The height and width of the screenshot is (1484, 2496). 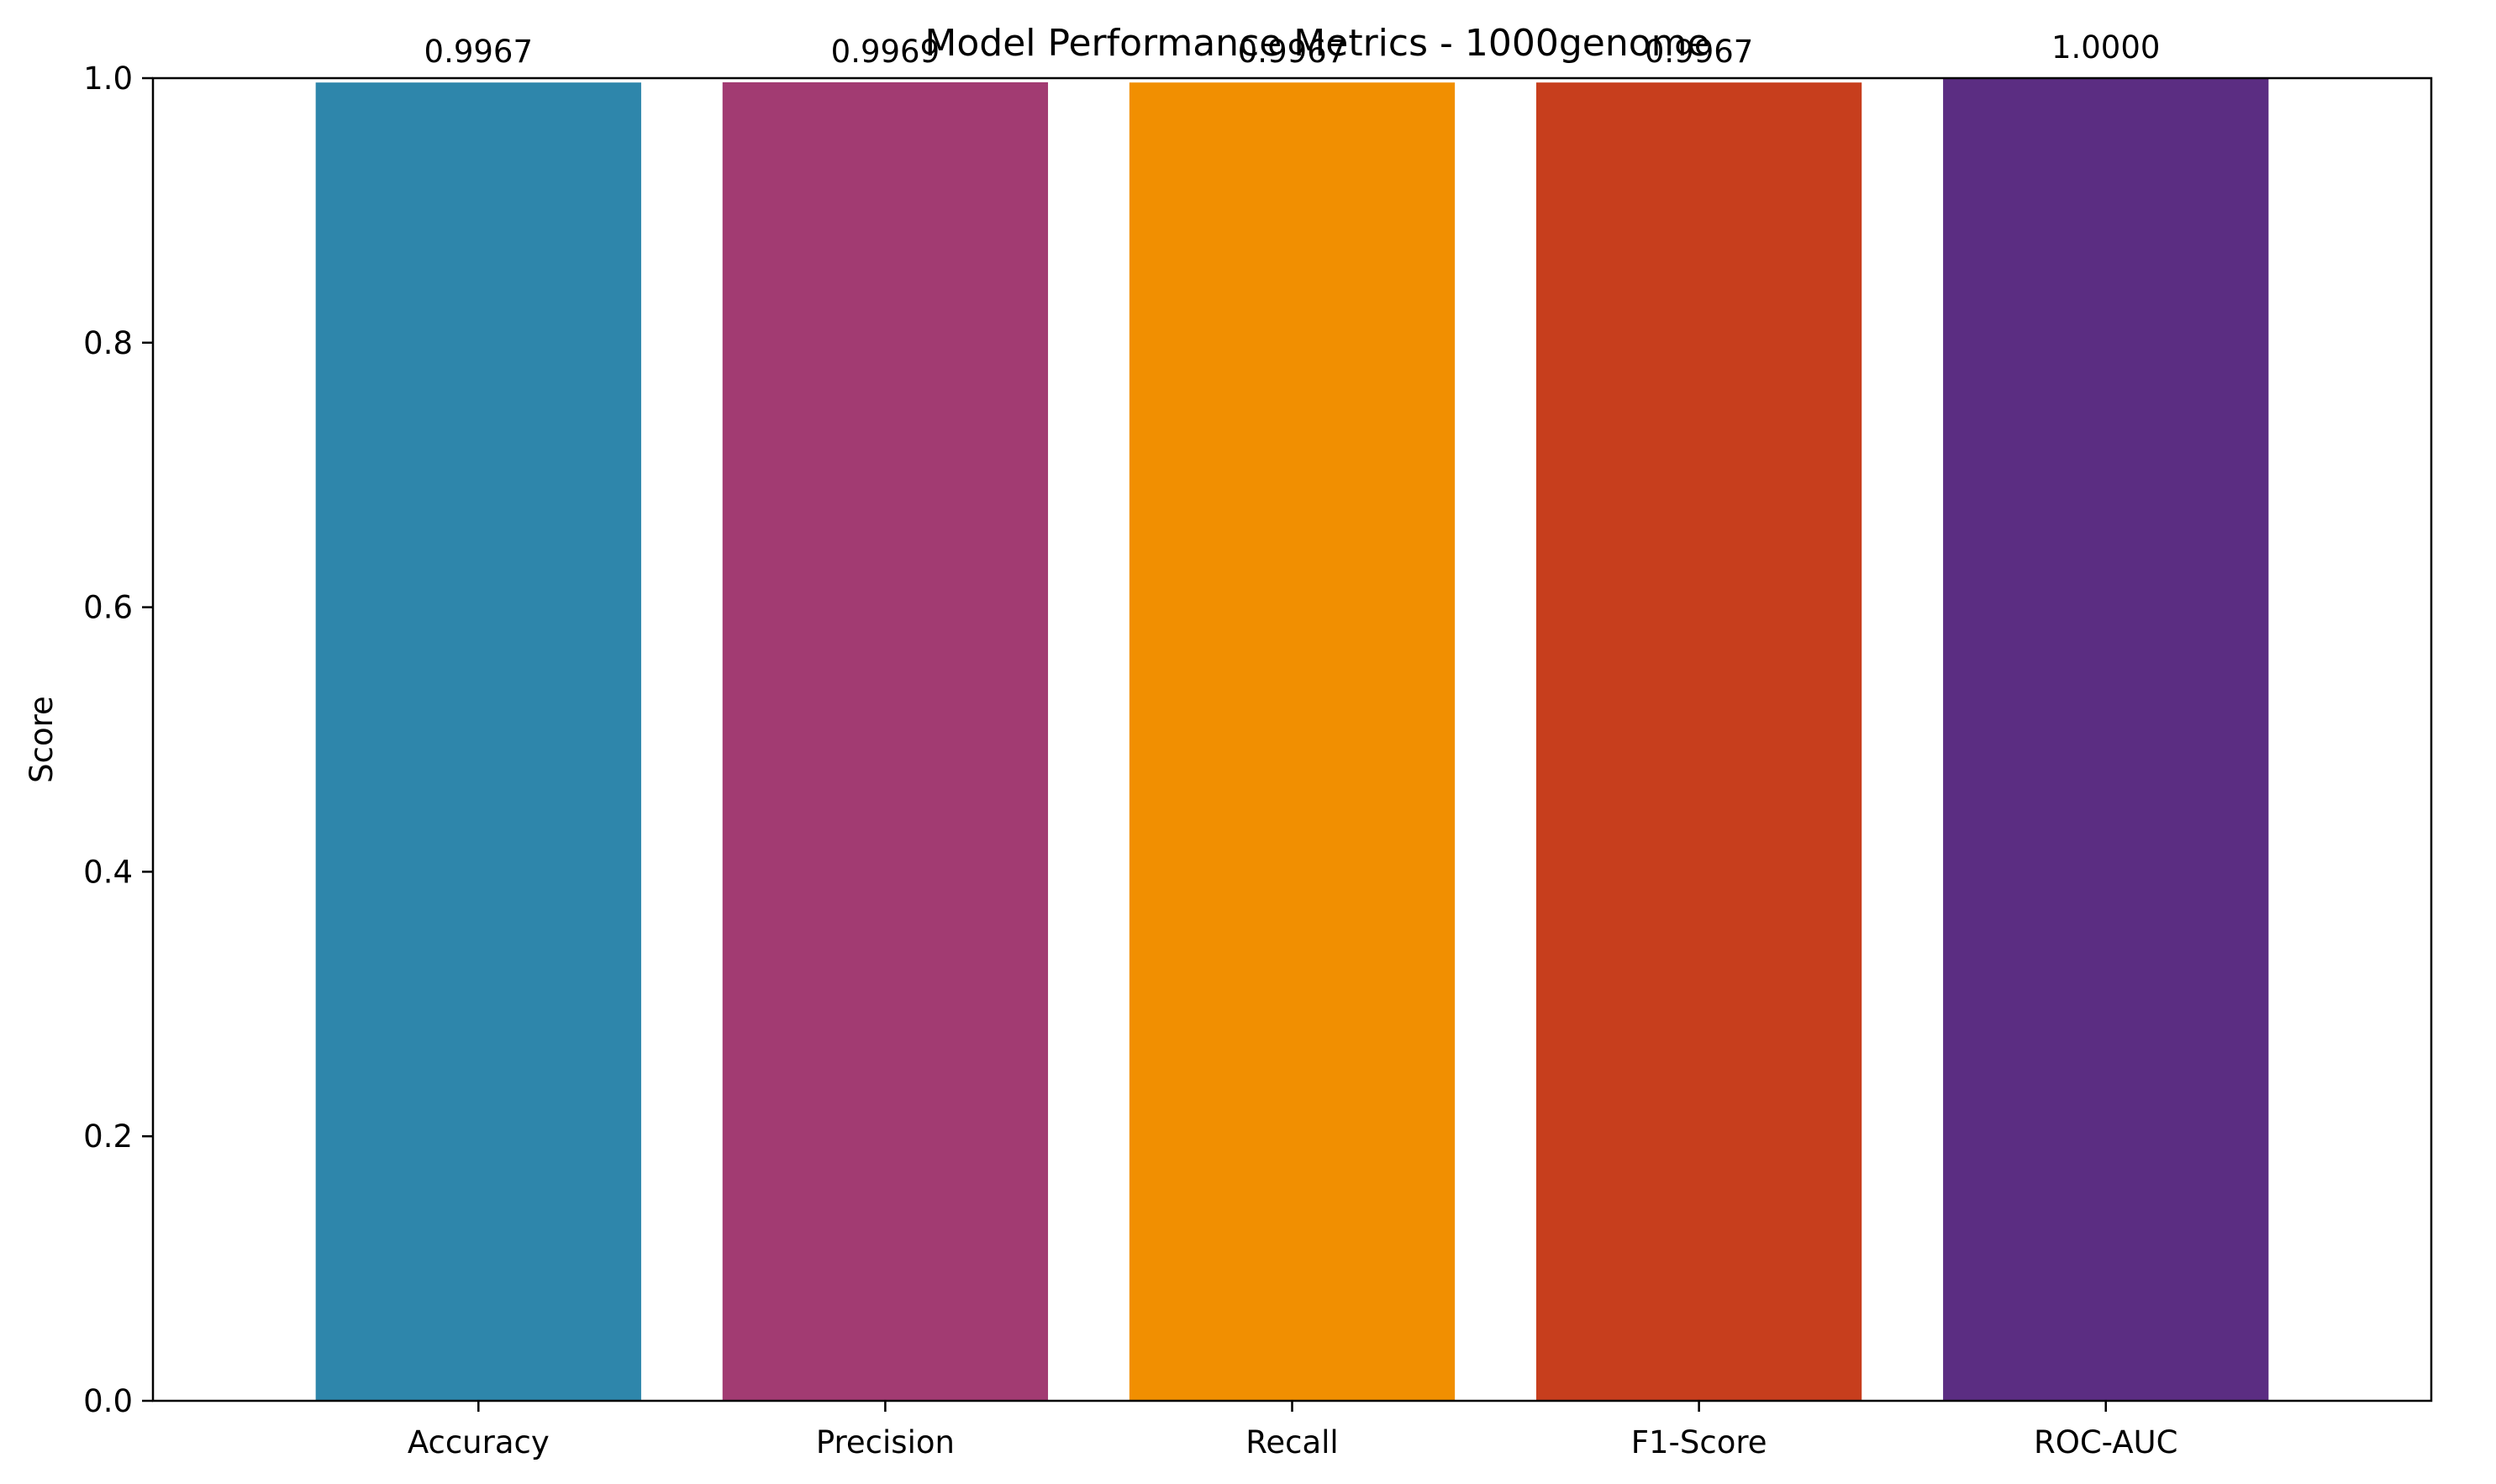 I want to click on bar-recall, so click(x=1292, y=741).